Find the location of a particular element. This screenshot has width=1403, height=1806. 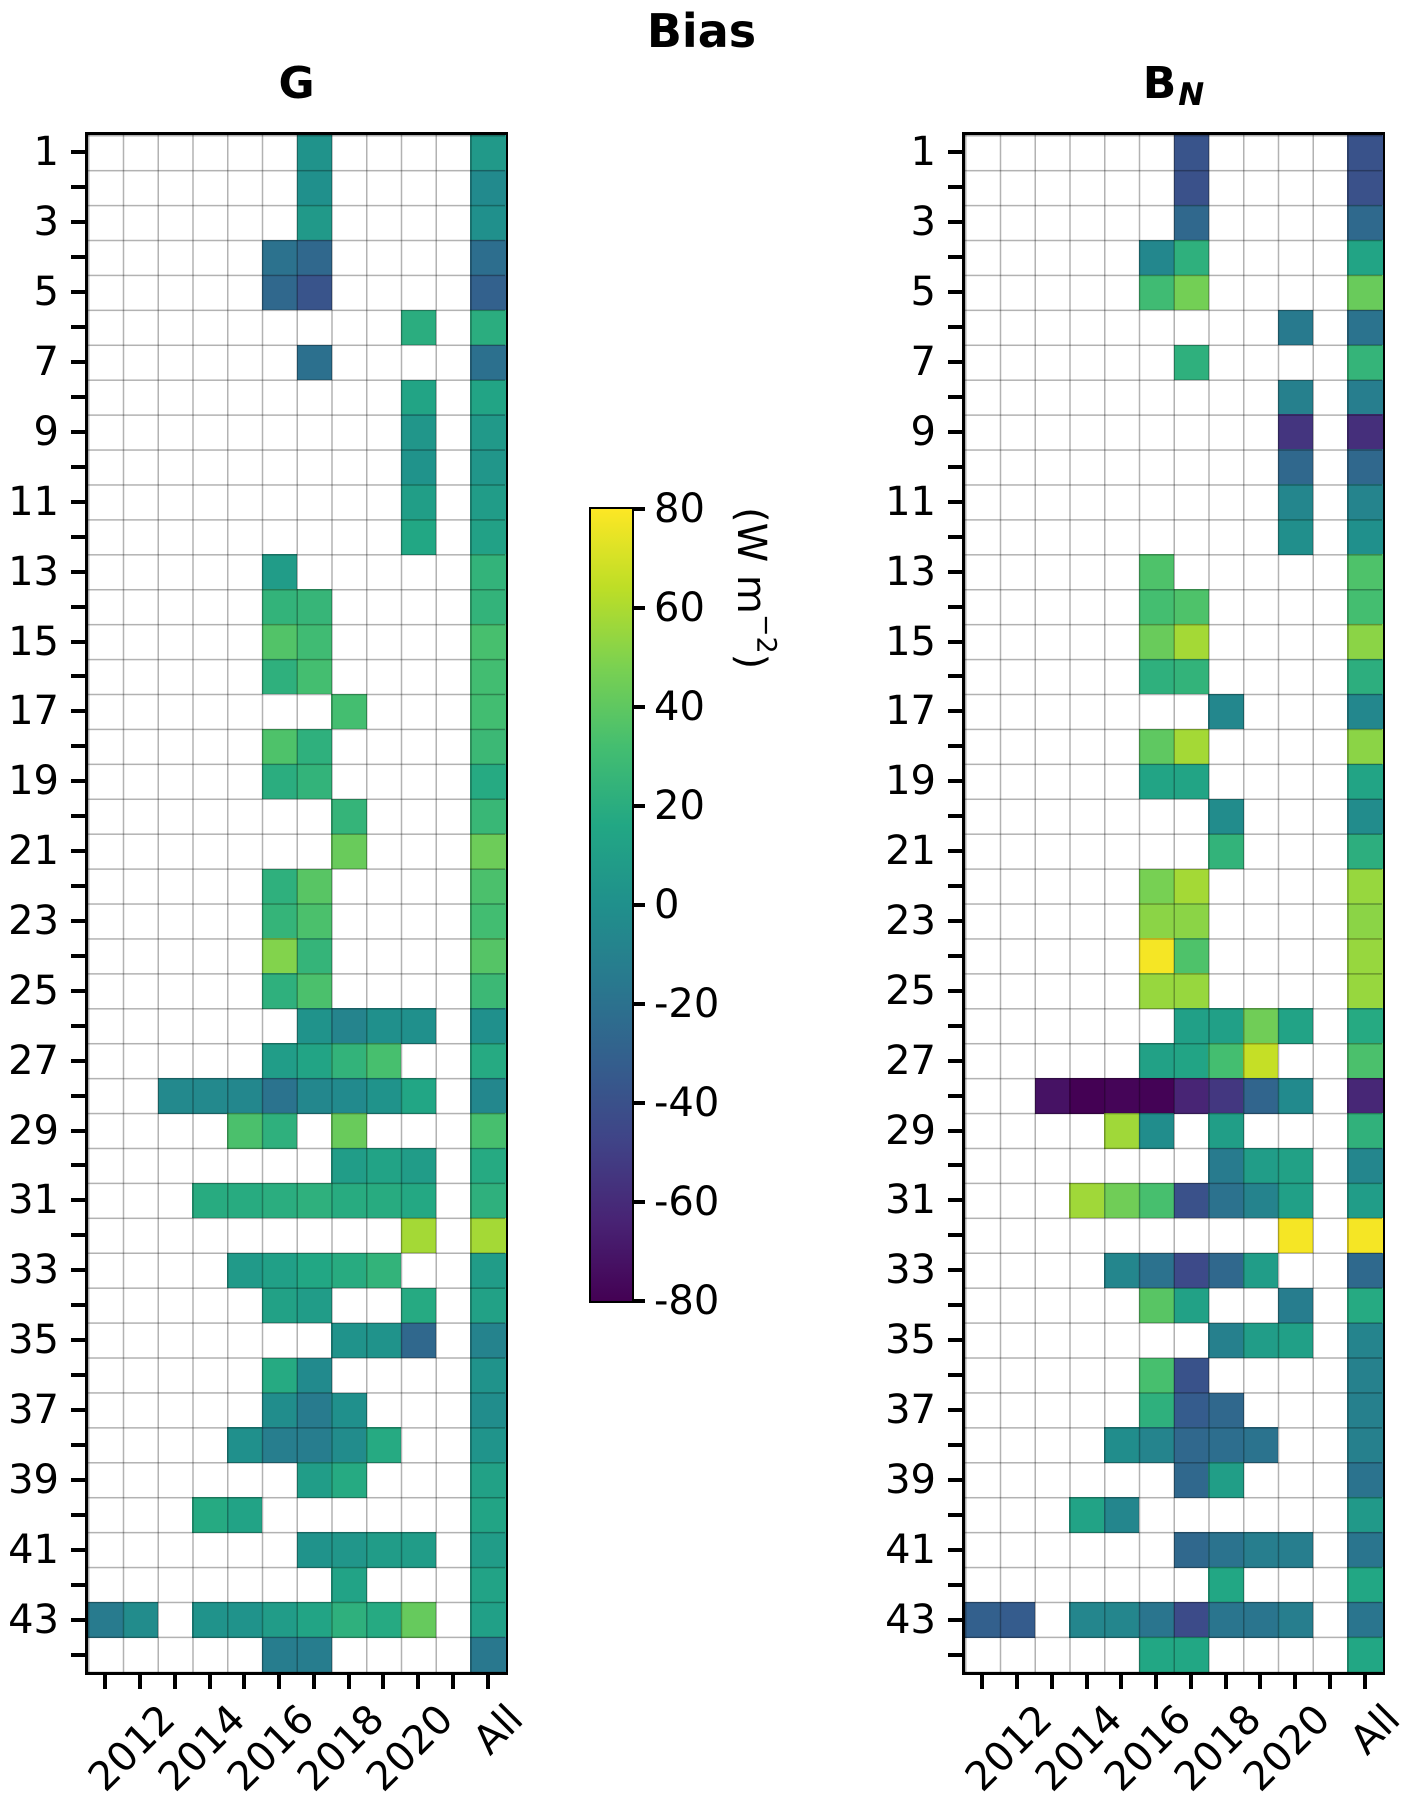

y-tick-label: 43 is located at coordinates (910, 1619).